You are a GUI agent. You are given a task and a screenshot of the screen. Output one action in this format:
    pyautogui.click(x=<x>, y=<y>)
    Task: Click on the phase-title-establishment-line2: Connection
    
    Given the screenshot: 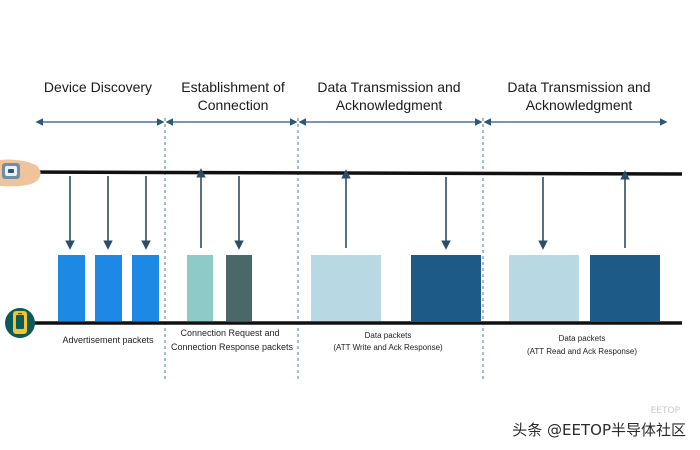 What is the action you would take?
    pyautogui.click(x=233, y=105)
    